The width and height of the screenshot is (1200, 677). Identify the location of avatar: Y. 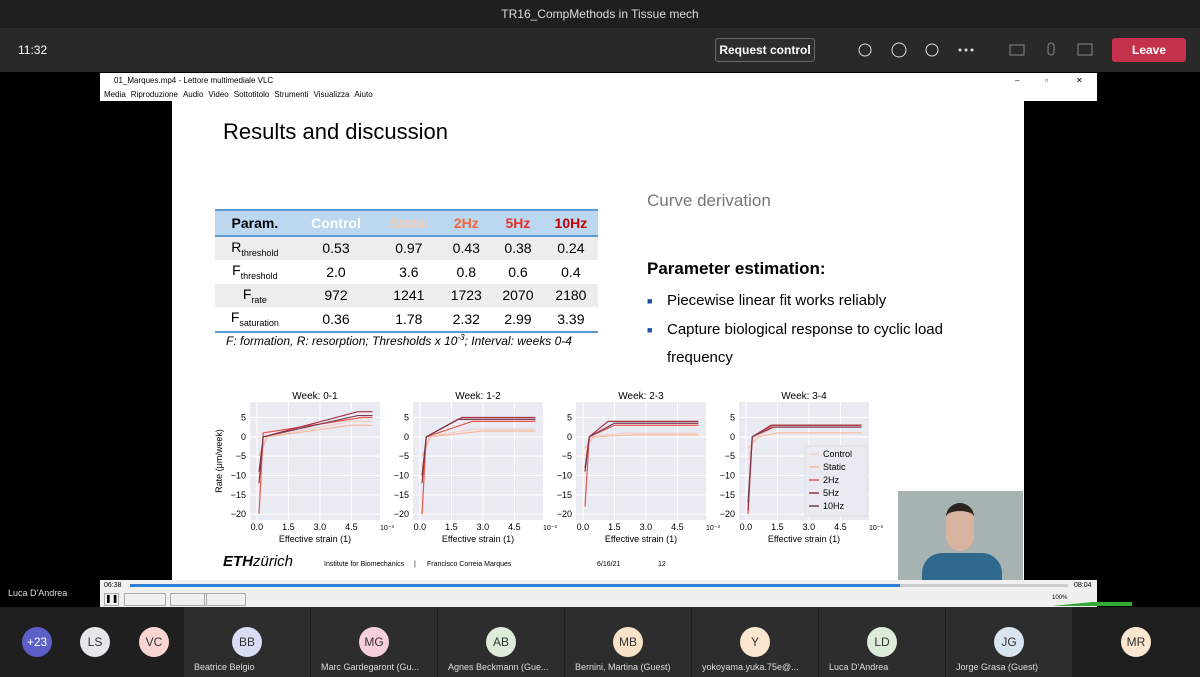
(755, 642).